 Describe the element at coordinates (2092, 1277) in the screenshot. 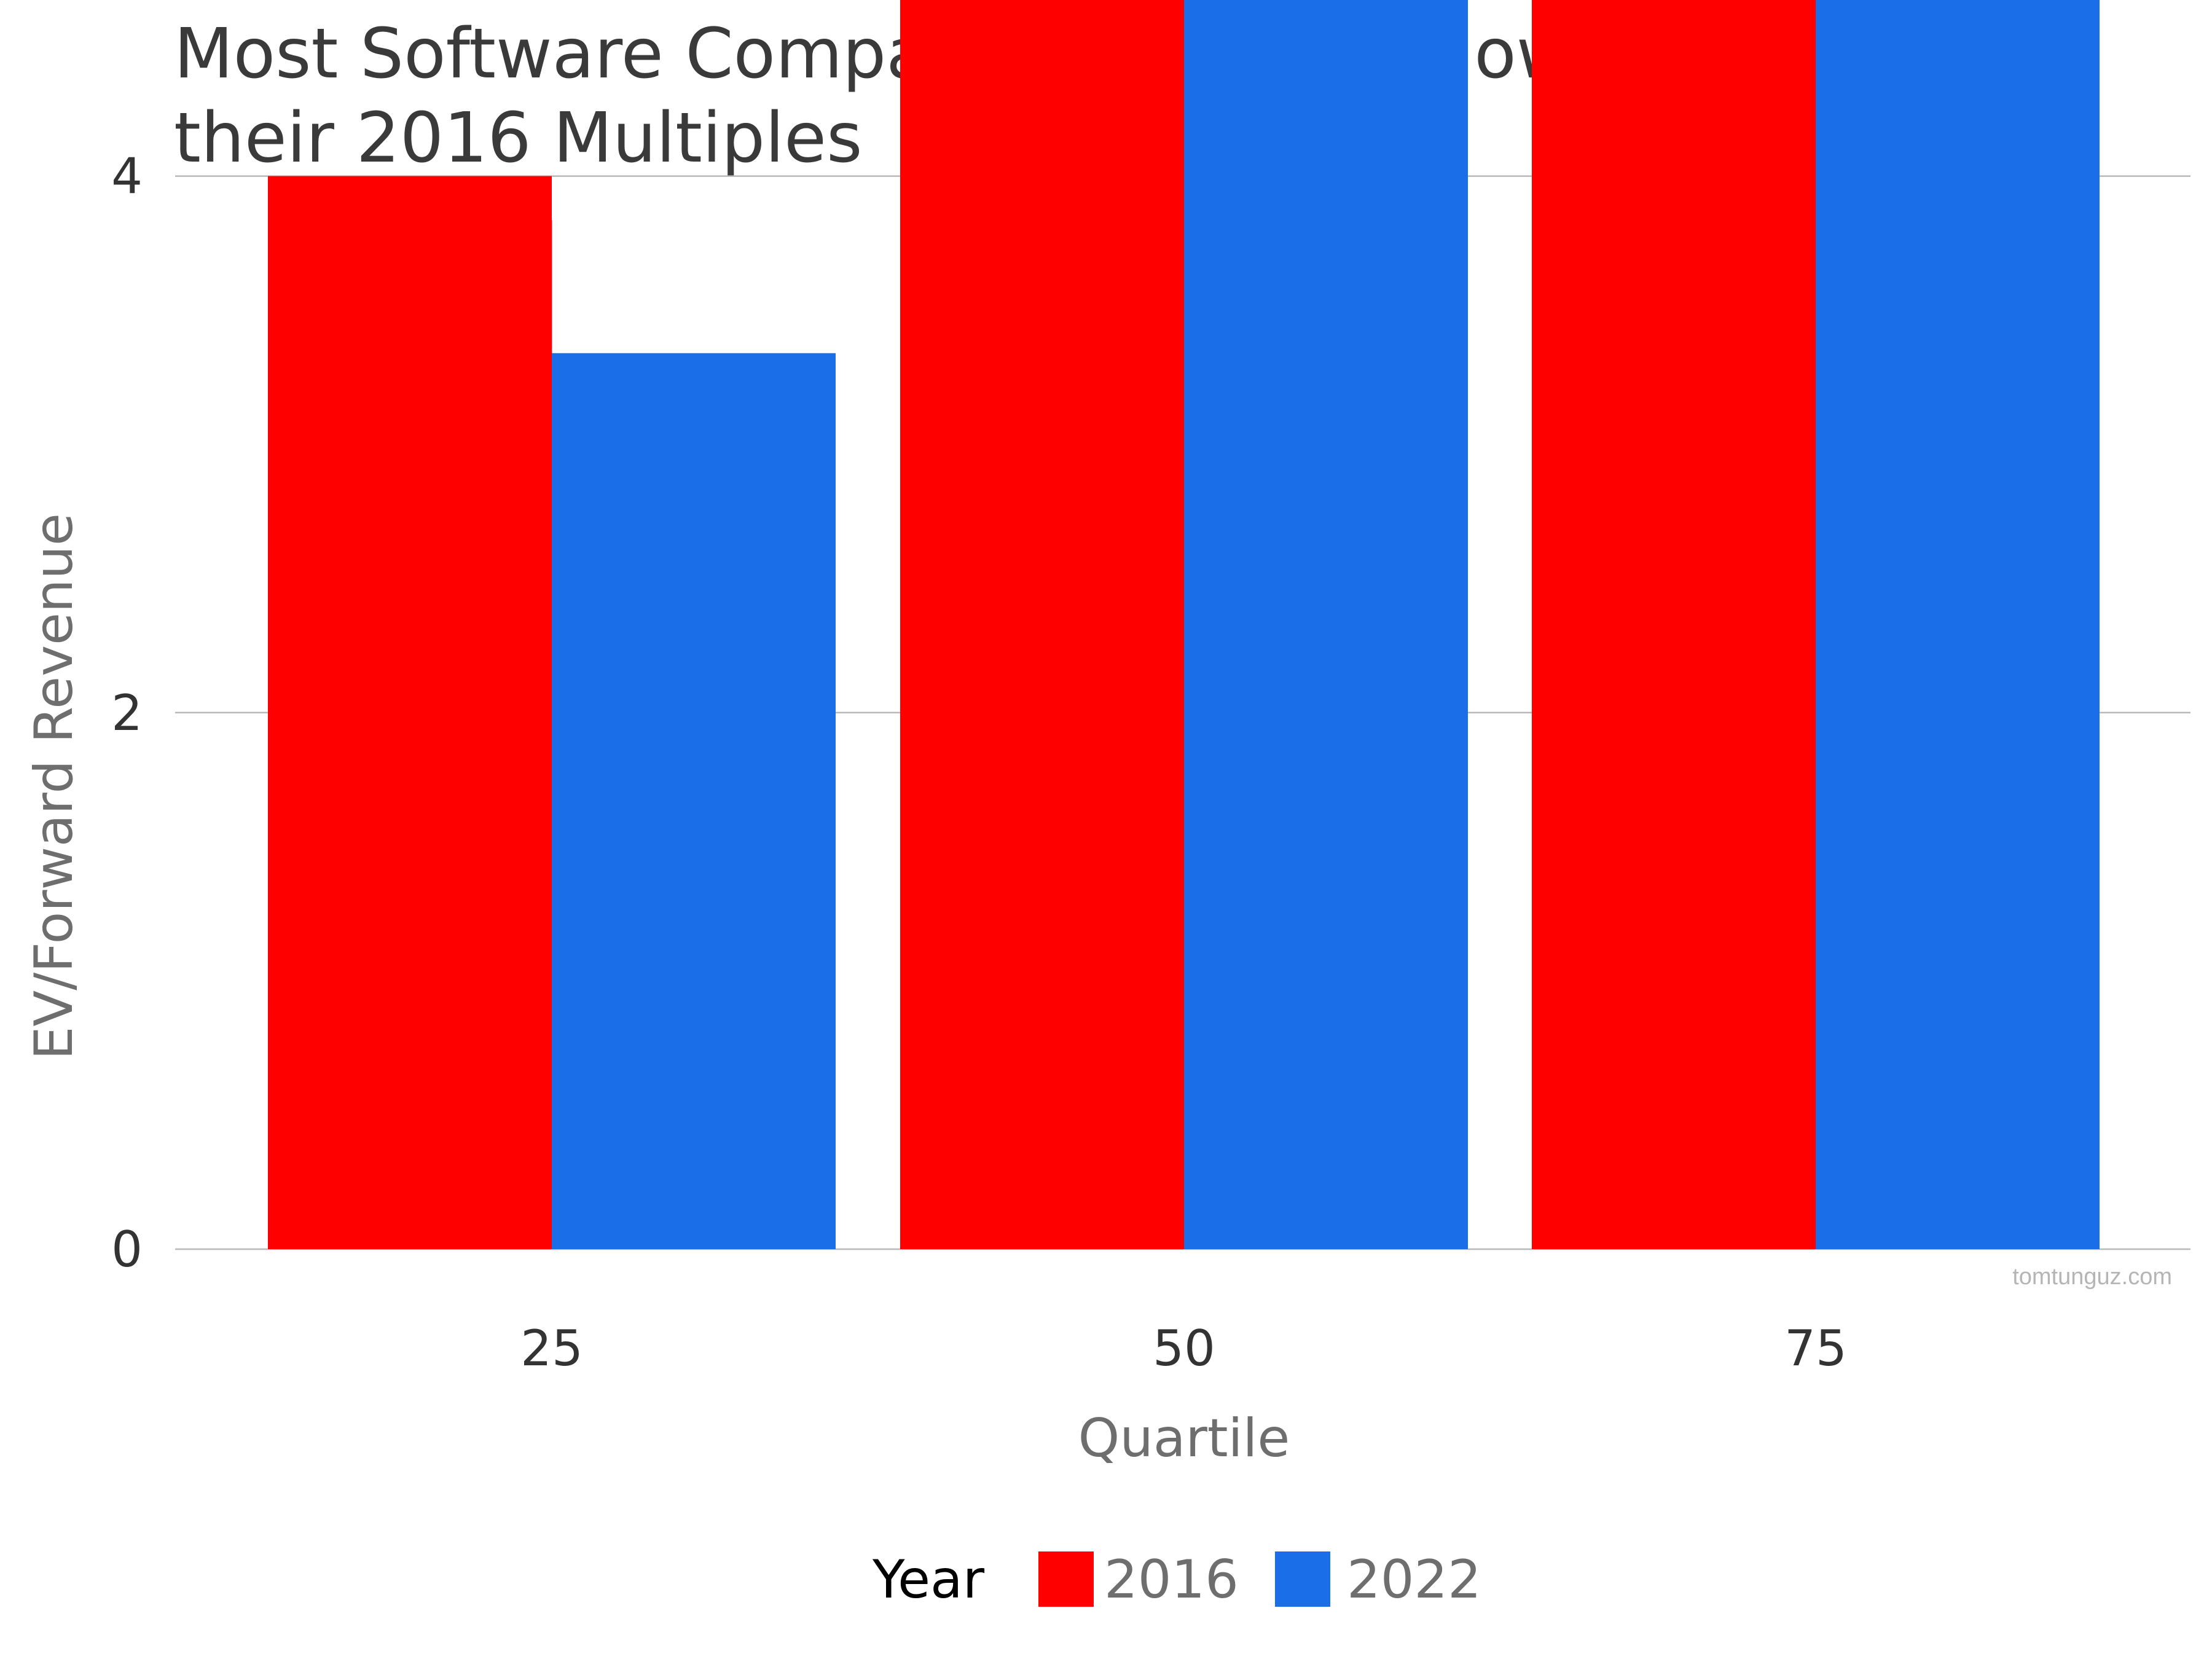

I see `watermark: tomtunguz.com` at that location.